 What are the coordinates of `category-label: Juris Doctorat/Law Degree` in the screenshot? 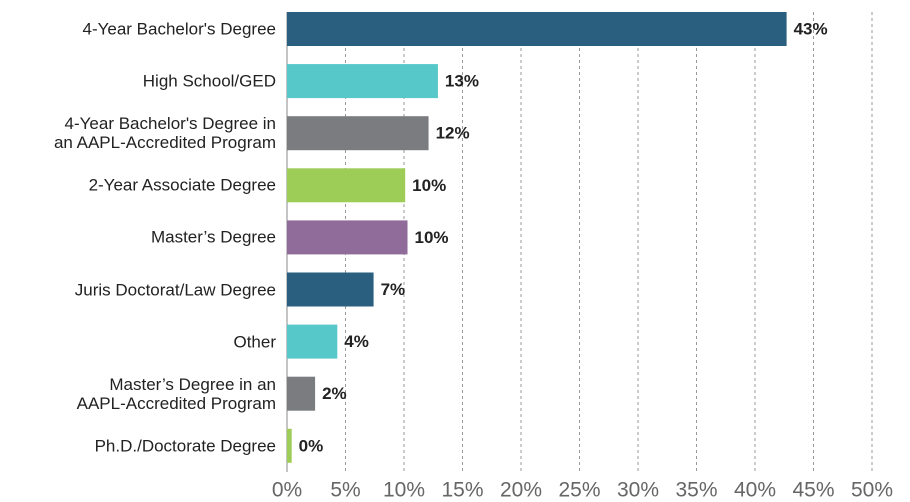 It's located at (175, 289).